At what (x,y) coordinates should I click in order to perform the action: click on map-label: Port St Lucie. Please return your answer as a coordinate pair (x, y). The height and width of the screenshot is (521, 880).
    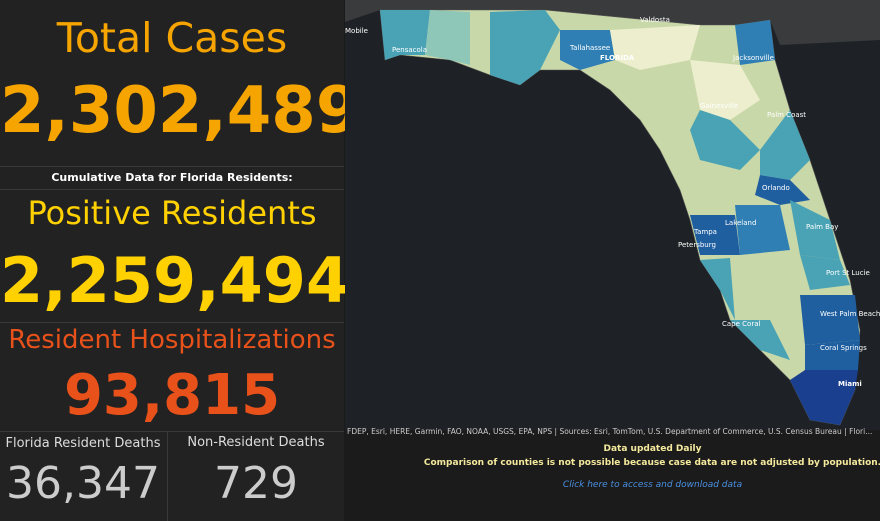
    Looking at the image, I should click on (848, 273).